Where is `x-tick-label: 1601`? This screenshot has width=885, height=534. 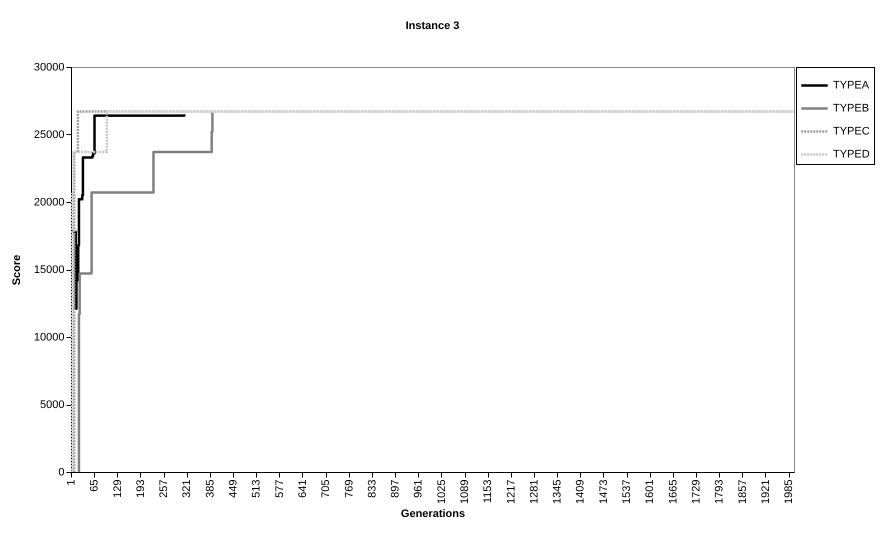 x-tick-label: 1601 is located at coordinates (650, 492).